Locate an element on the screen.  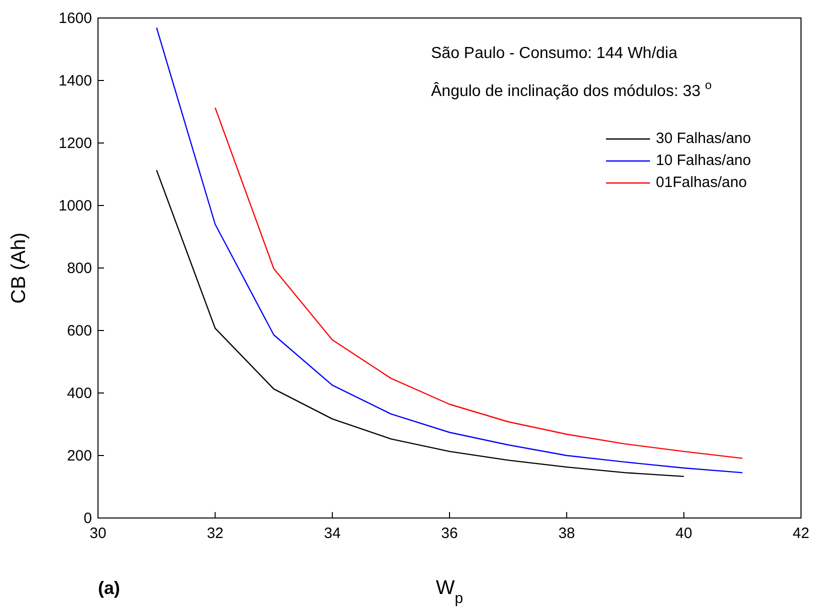
y-tick-label: 1000 is located at coordinates (75, 206).